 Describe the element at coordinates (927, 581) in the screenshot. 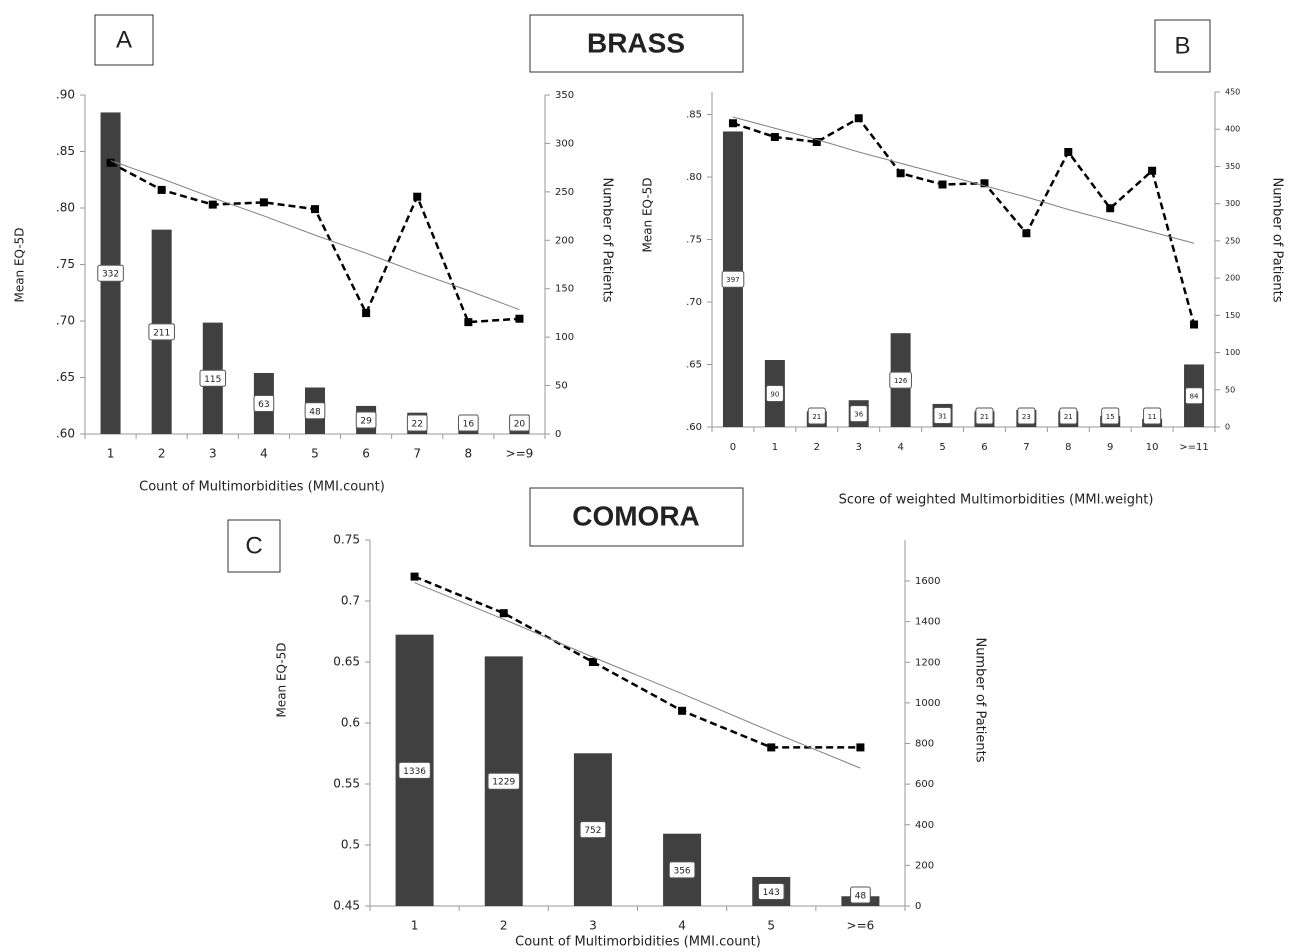

I see `y2-tick-label: 1600` at that location.